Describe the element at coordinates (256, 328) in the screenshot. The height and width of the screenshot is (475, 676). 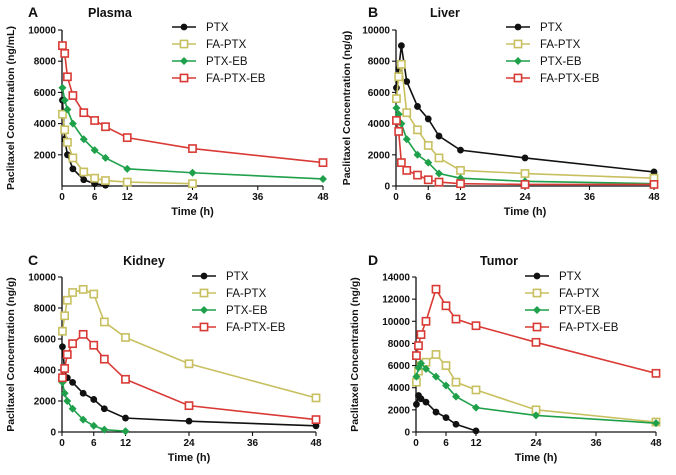
I see `legend-label: FA-PTX-EB` at that location.